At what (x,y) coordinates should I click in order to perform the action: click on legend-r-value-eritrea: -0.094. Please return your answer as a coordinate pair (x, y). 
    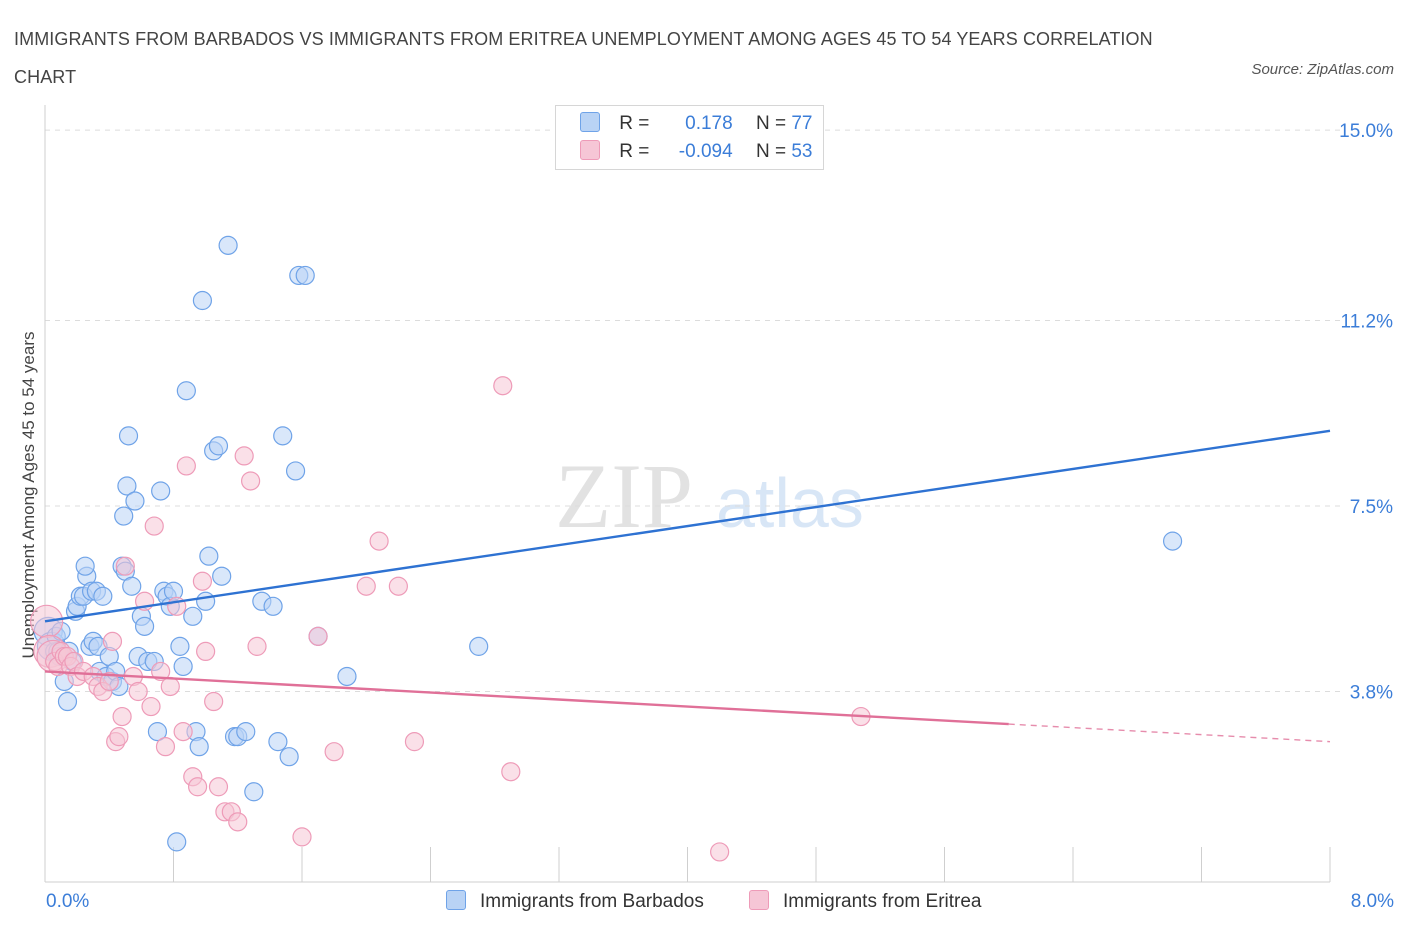
    Looking at the image, I should click on (705, 151).